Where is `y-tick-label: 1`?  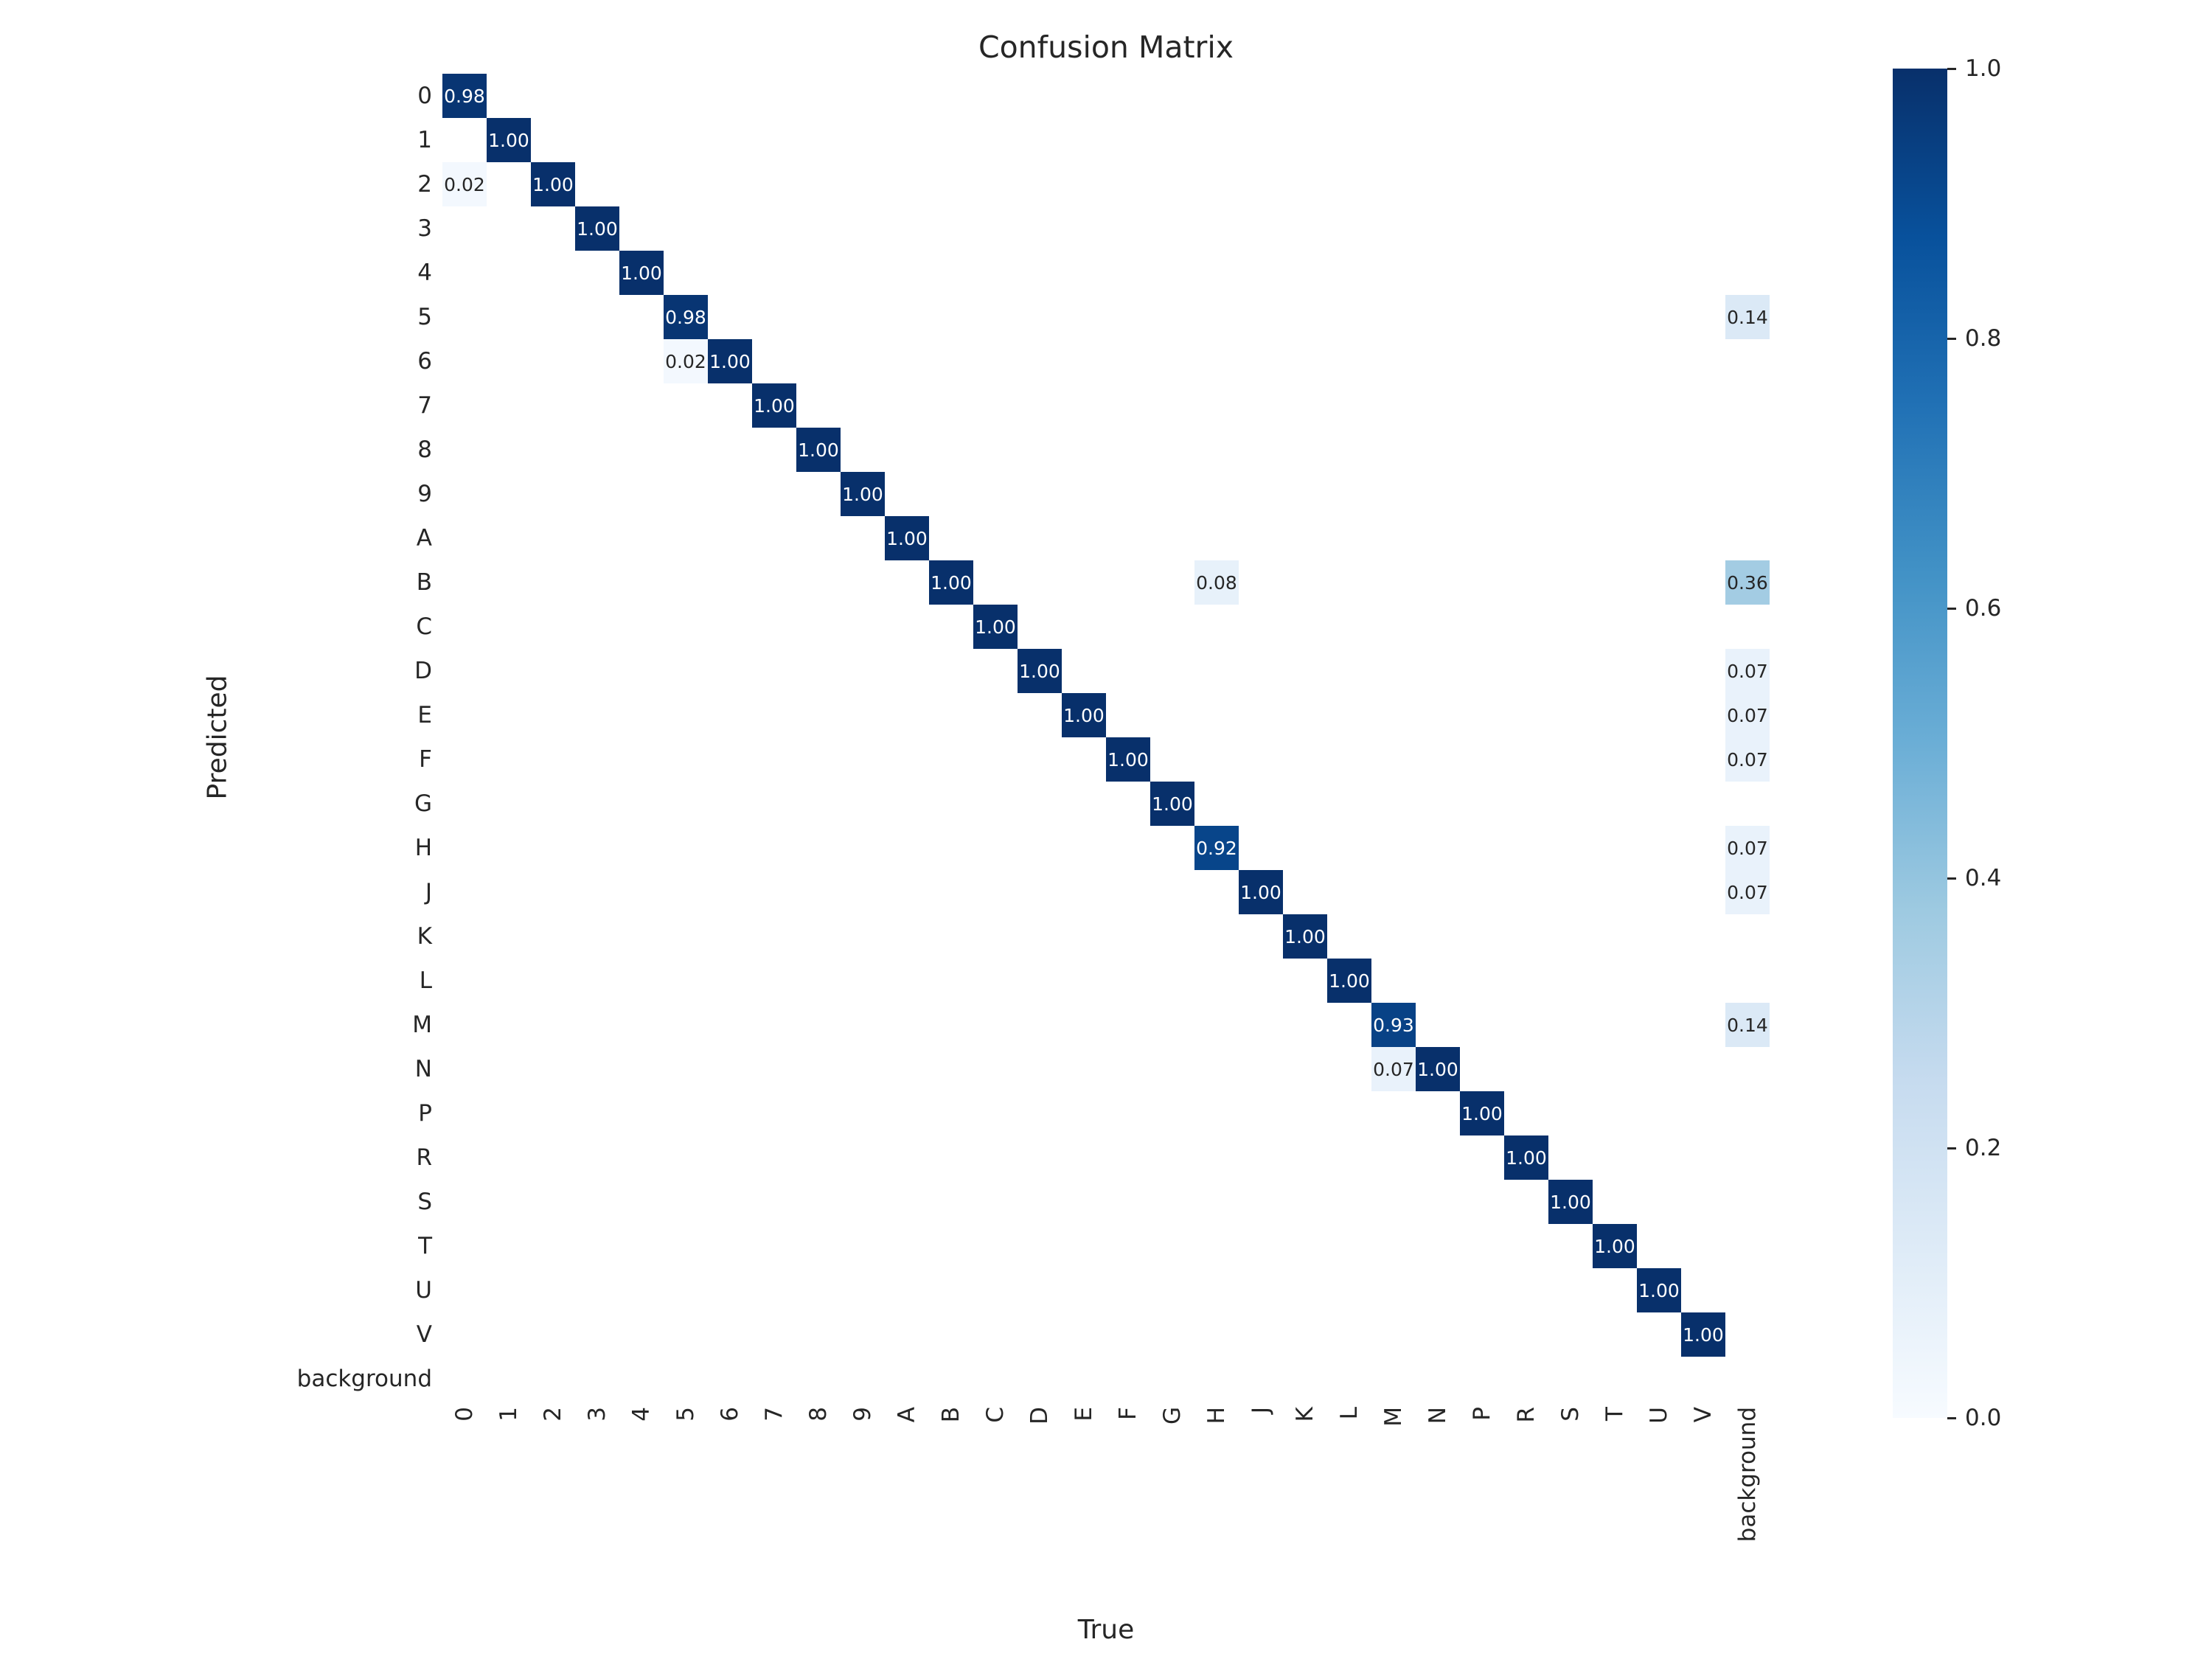 y-tick-label: 1 is located at coordinates (424, 140).